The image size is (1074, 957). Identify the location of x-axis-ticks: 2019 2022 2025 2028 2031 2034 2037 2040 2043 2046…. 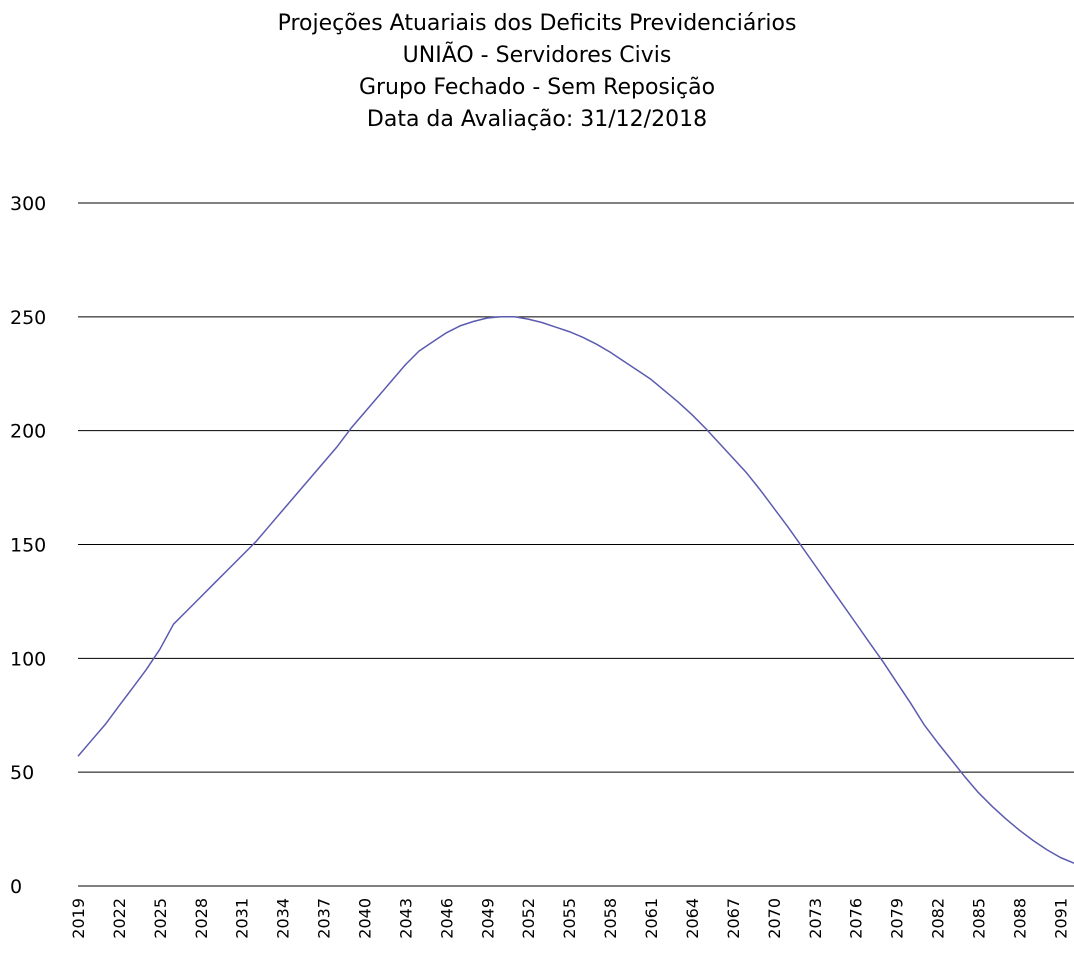
(569, 918).